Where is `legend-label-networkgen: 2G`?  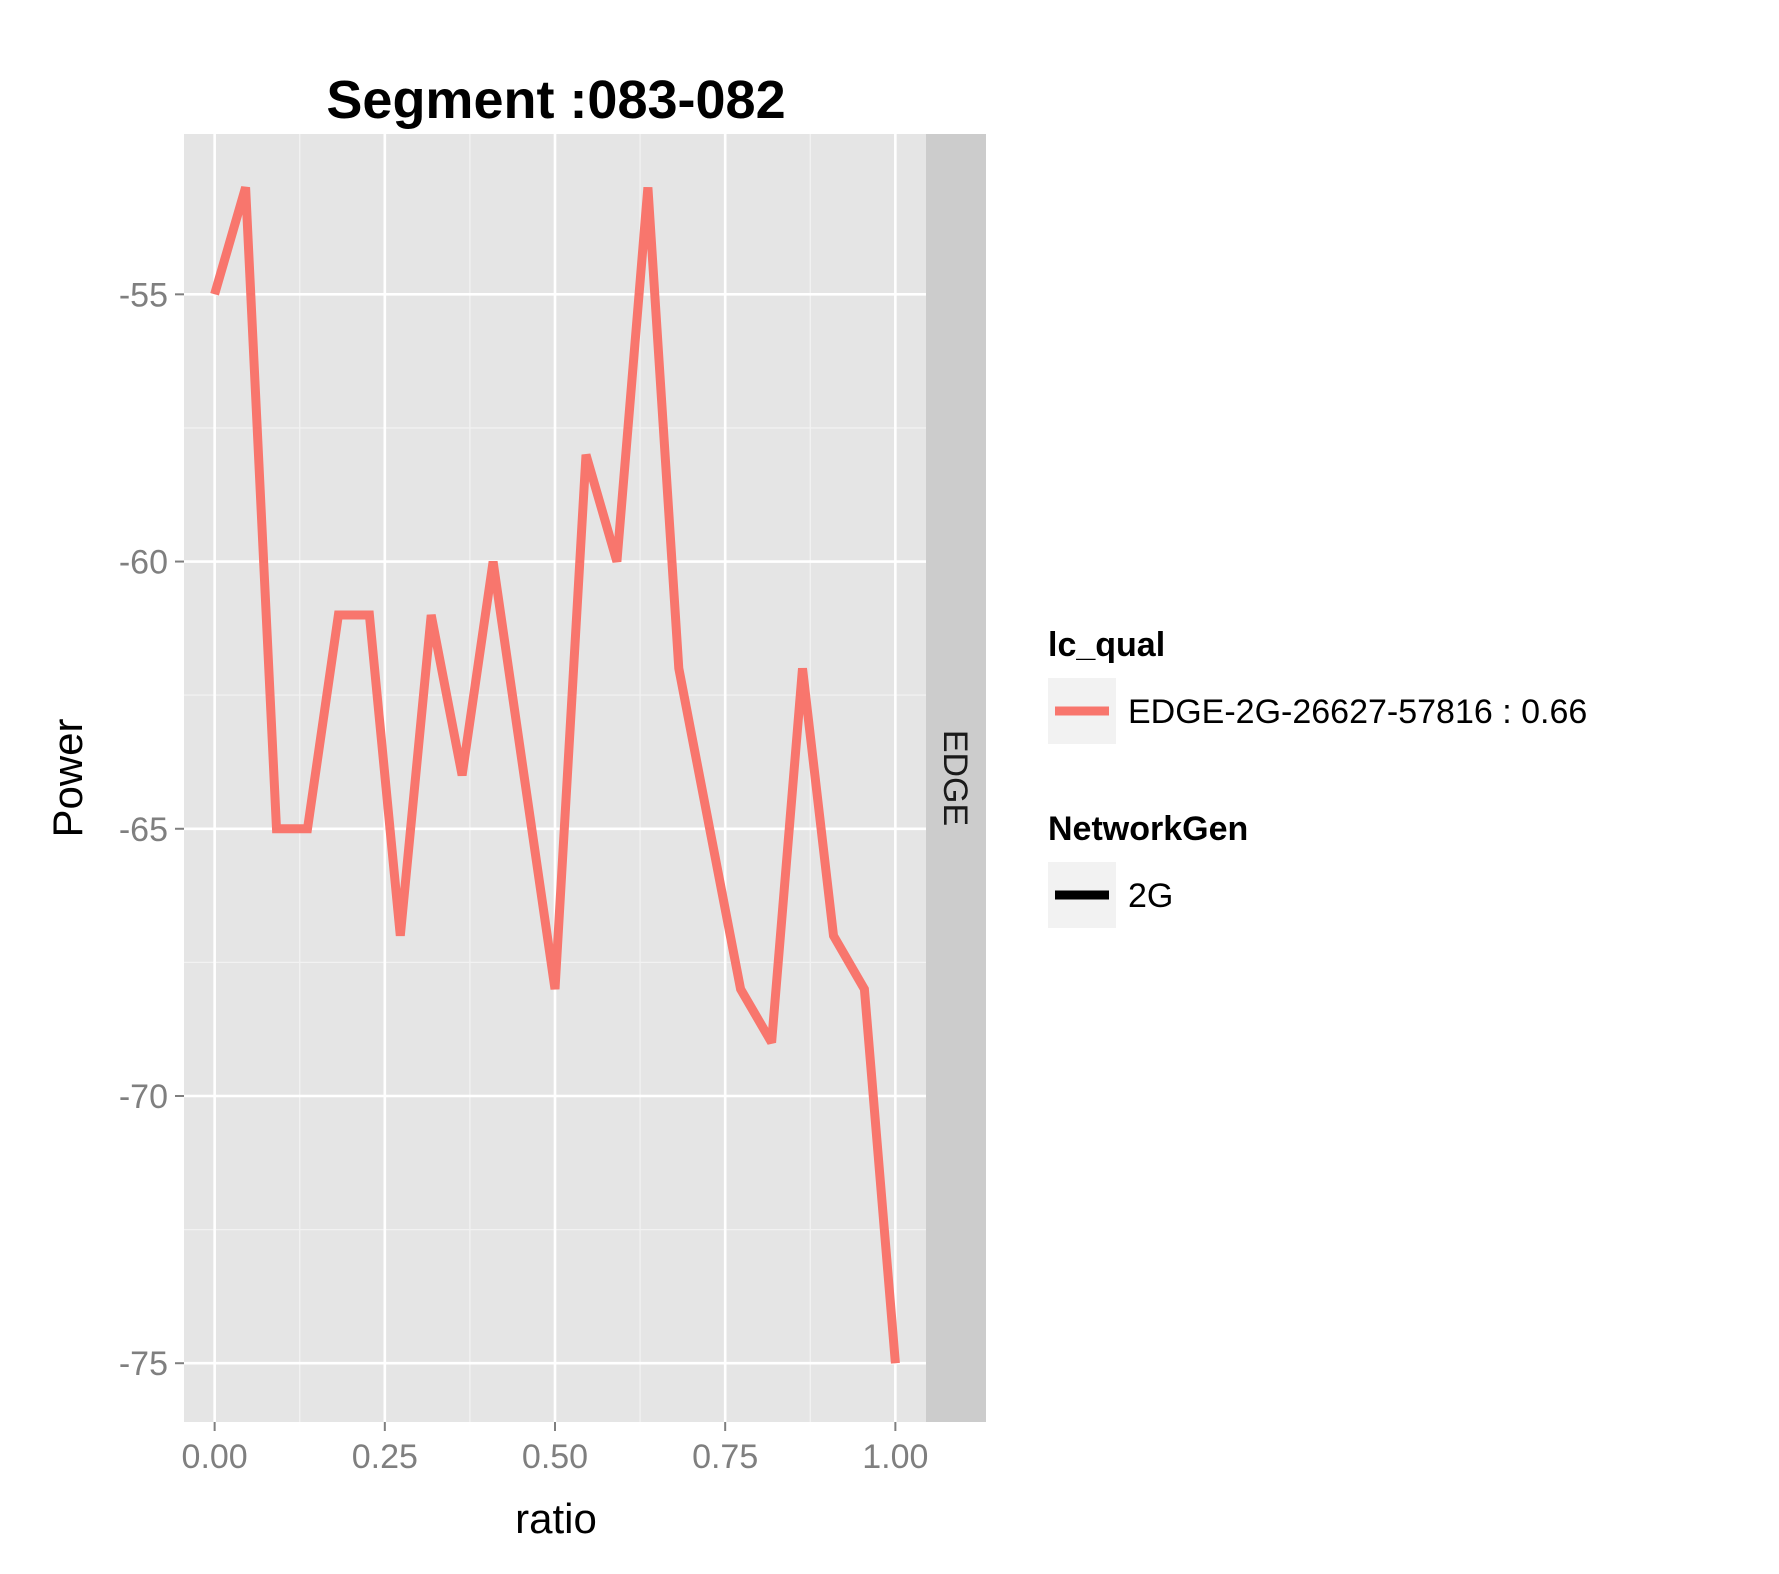 legend-label-networkgen: 2G is located at coordinates (1150, 896).